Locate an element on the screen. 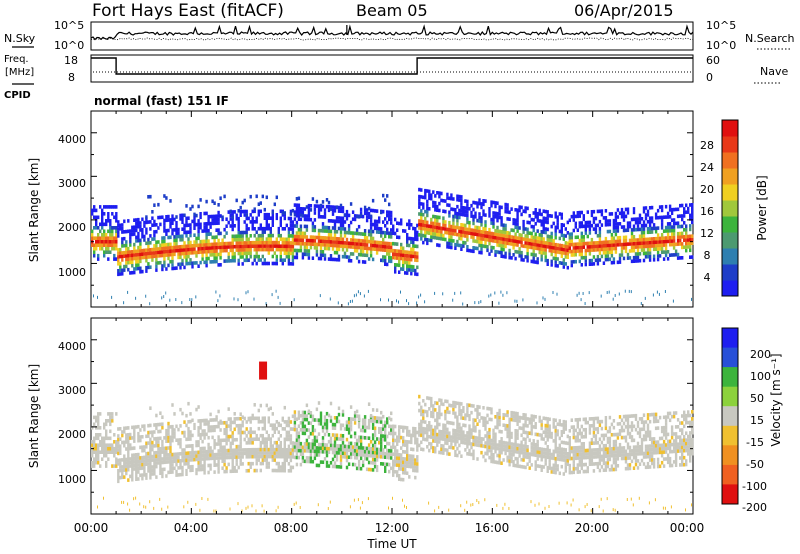 The height and width of the screenshot is (554, 800). freq-unit: [MHz] is located at coordinates (19, 72).